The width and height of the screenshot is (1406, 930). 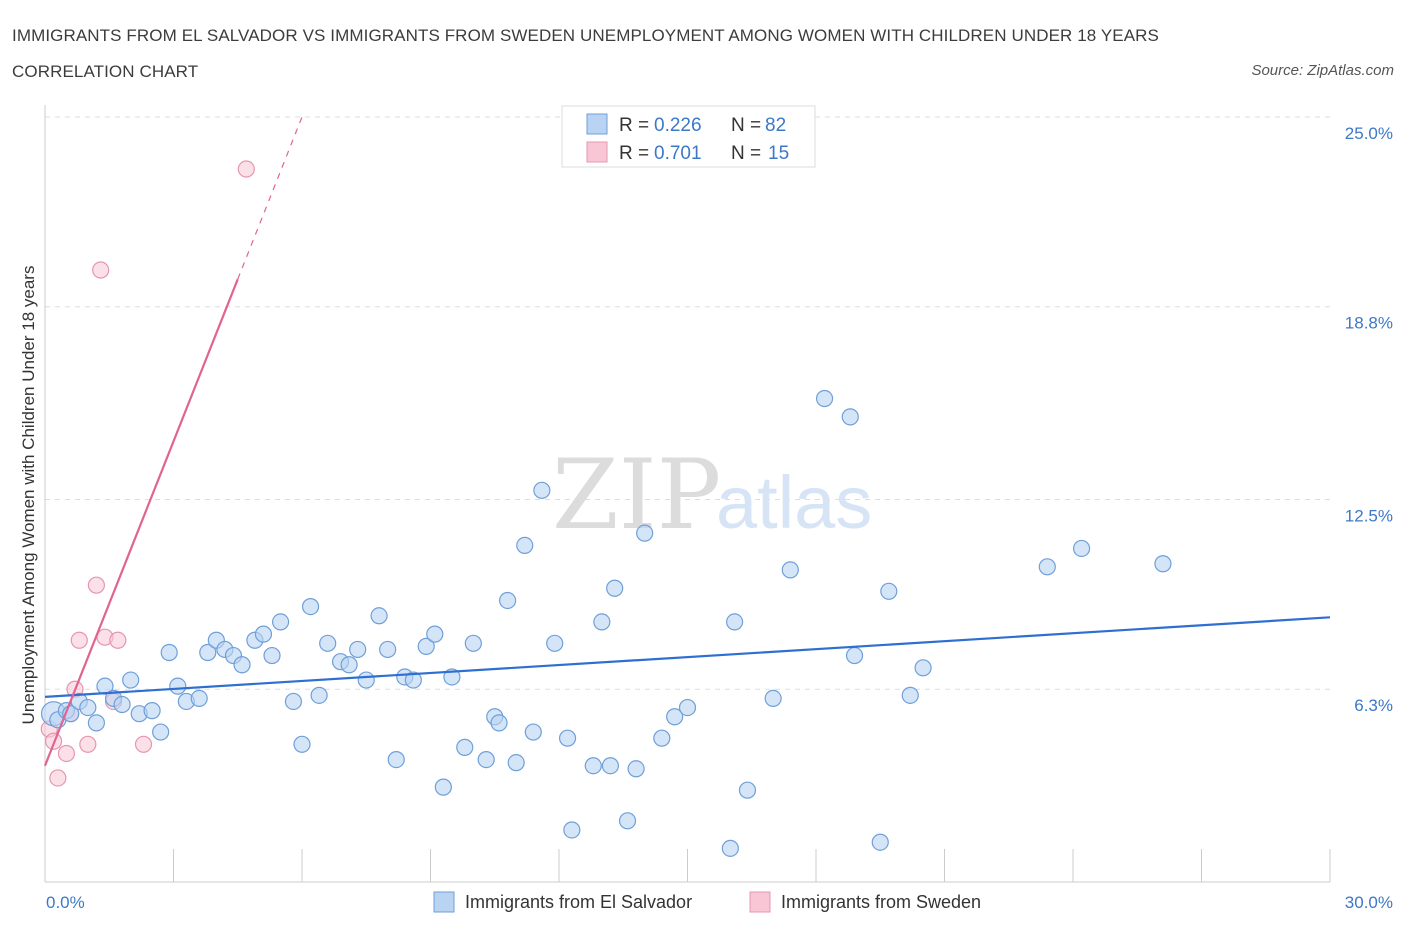 What do you see at coordinates (634, 153) in the screenshot?
I see `legend-r-label-2: R =` at bounding box center [634, 153].